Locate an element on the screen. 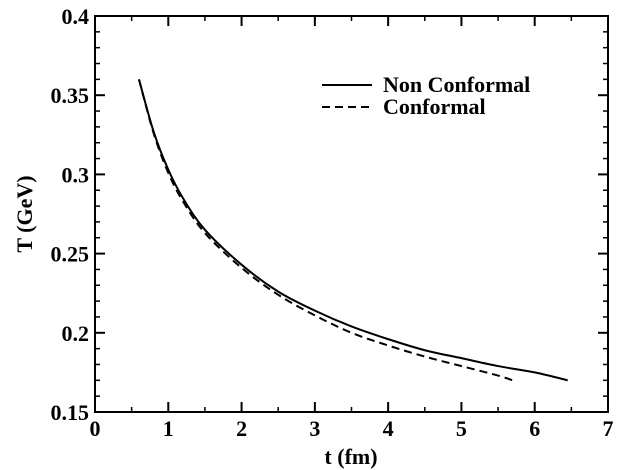  x-tick-label: 5 is located at coordinates (461, 428).